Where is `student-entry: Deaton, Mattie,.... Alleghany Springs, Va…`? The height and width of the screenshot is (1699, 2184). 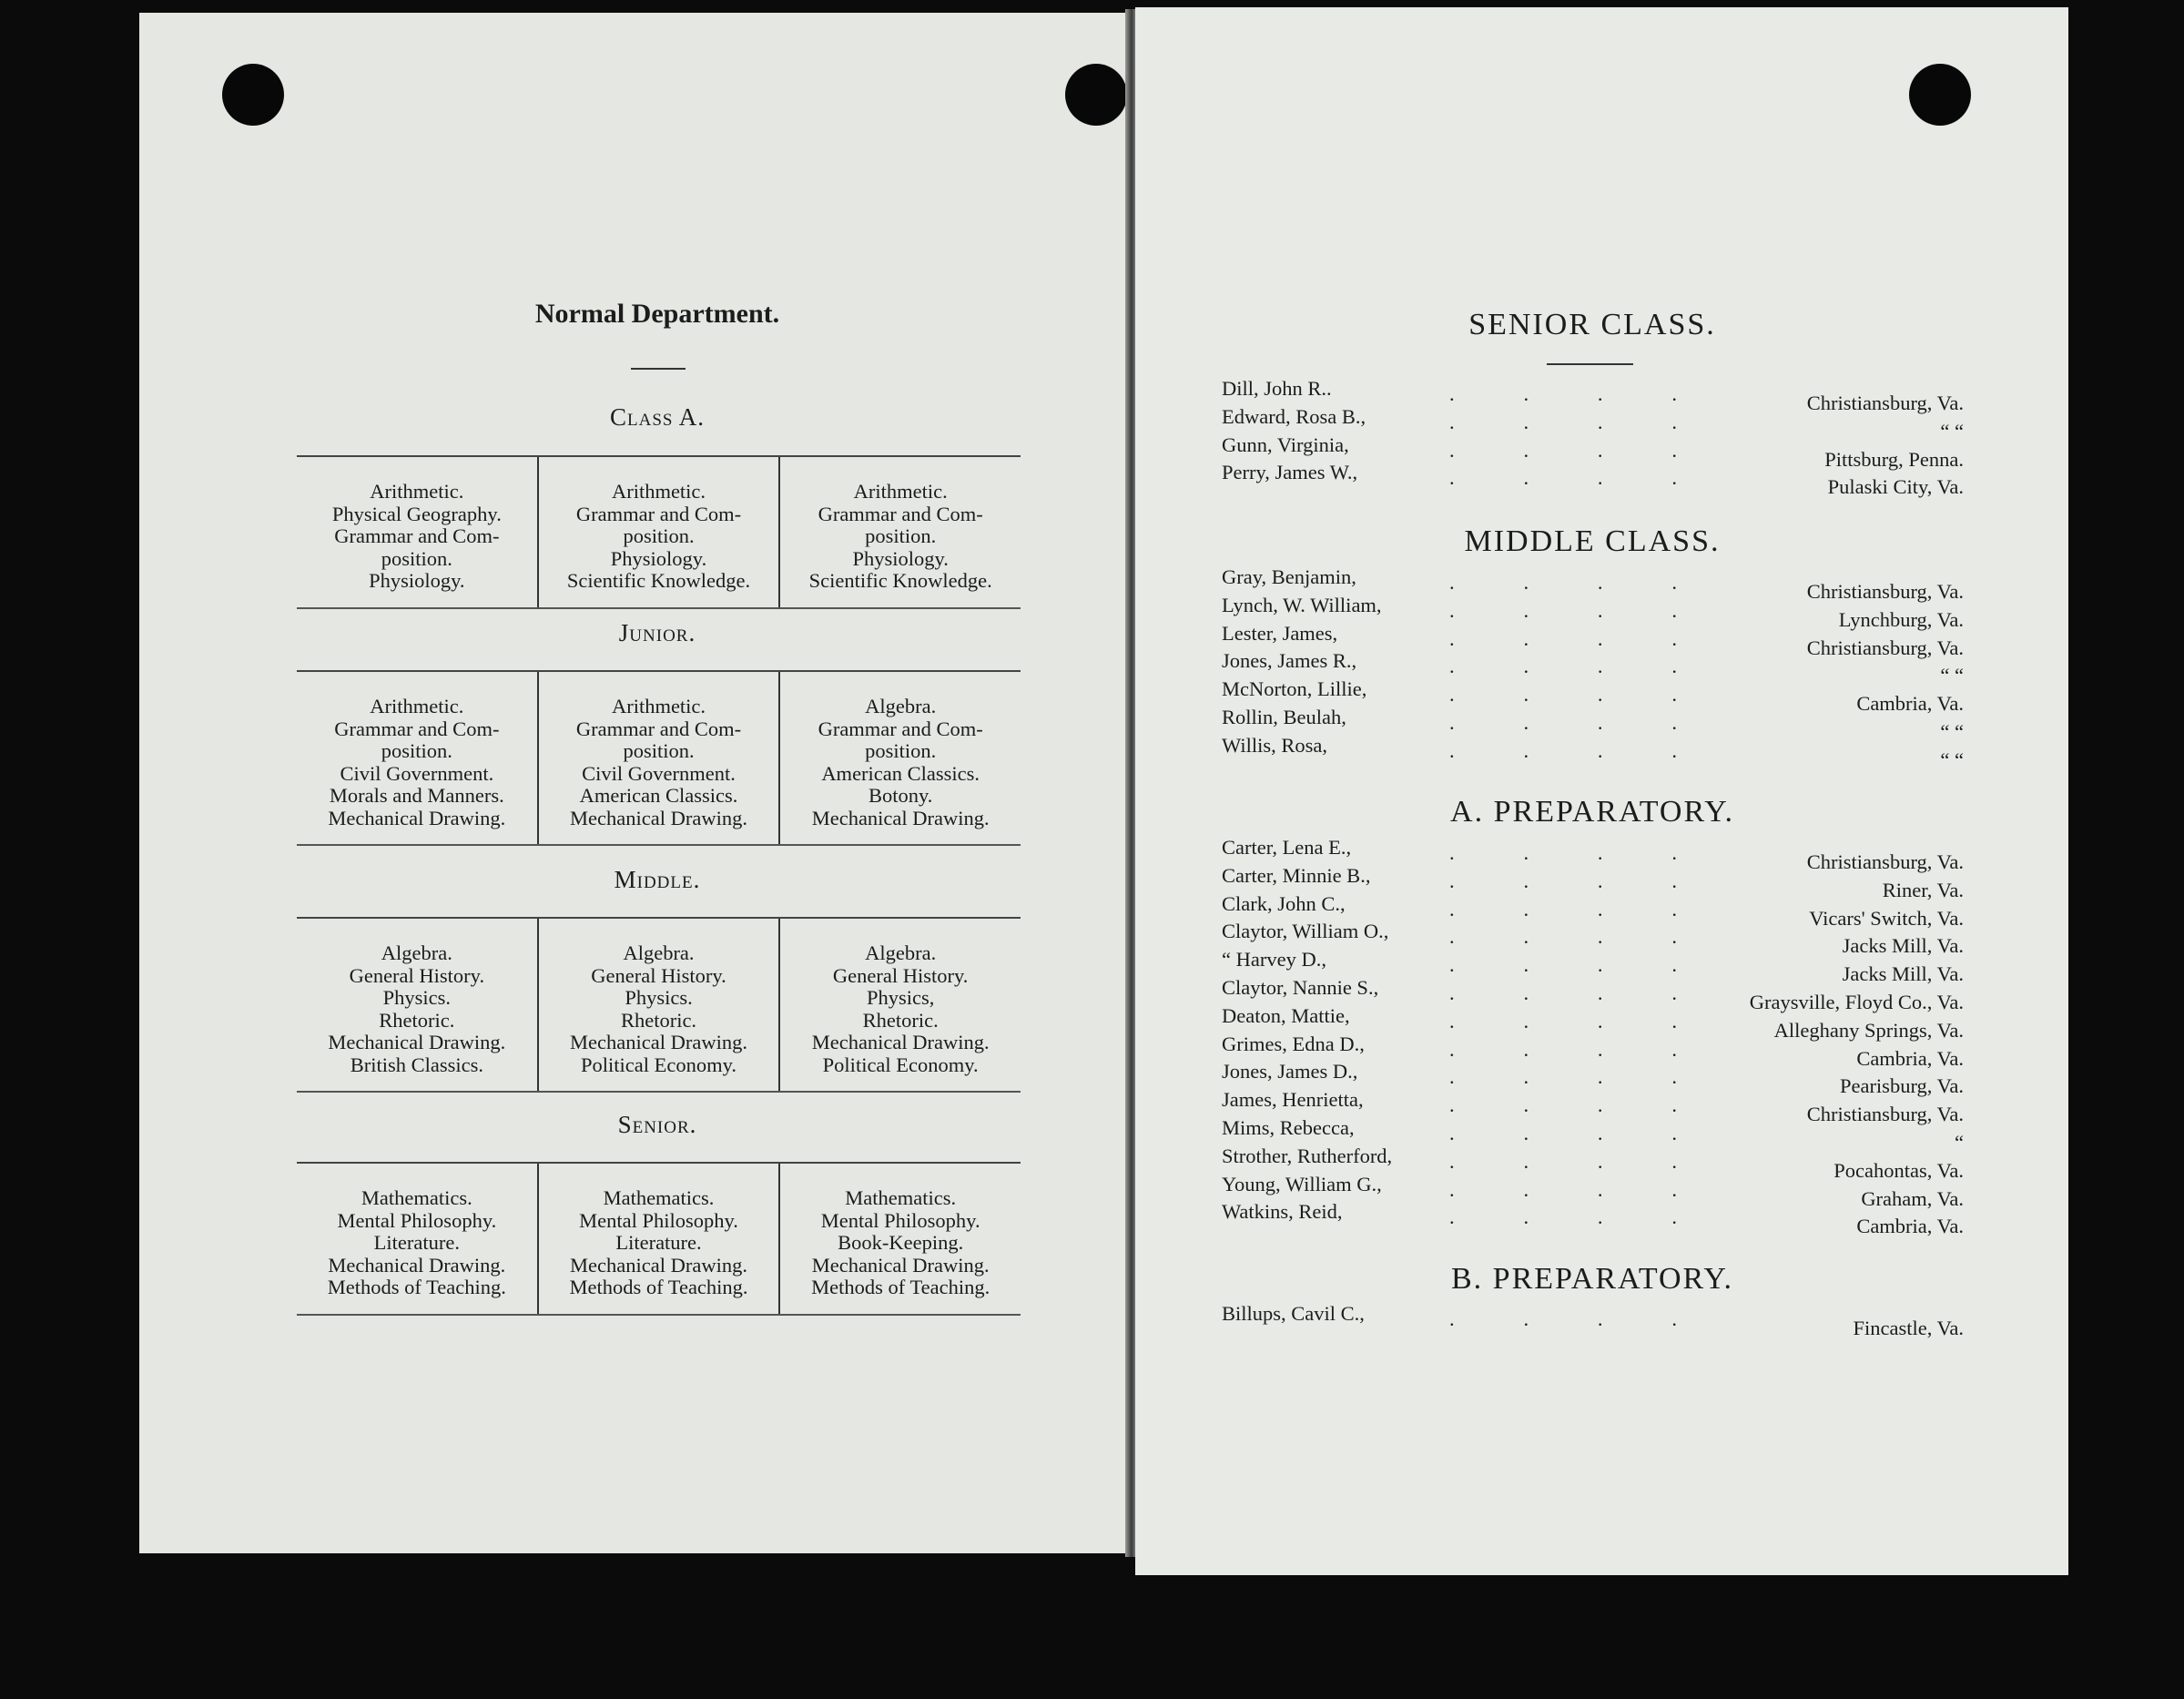
student-entry: Deaton, Mattie,.... Alleghany Springs, Va… is located at coordinates (1593, 1023).